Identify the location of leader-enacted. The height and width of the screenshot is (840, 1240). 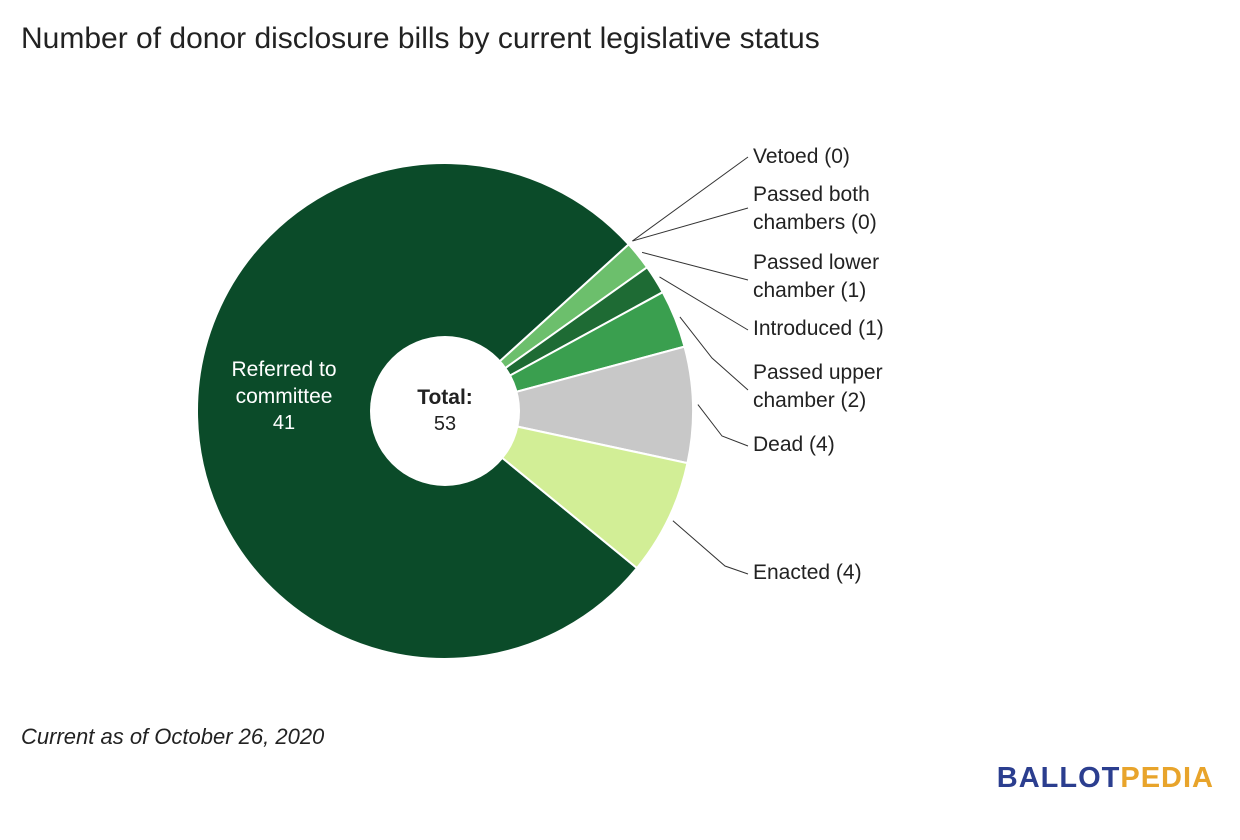
(710, 547).